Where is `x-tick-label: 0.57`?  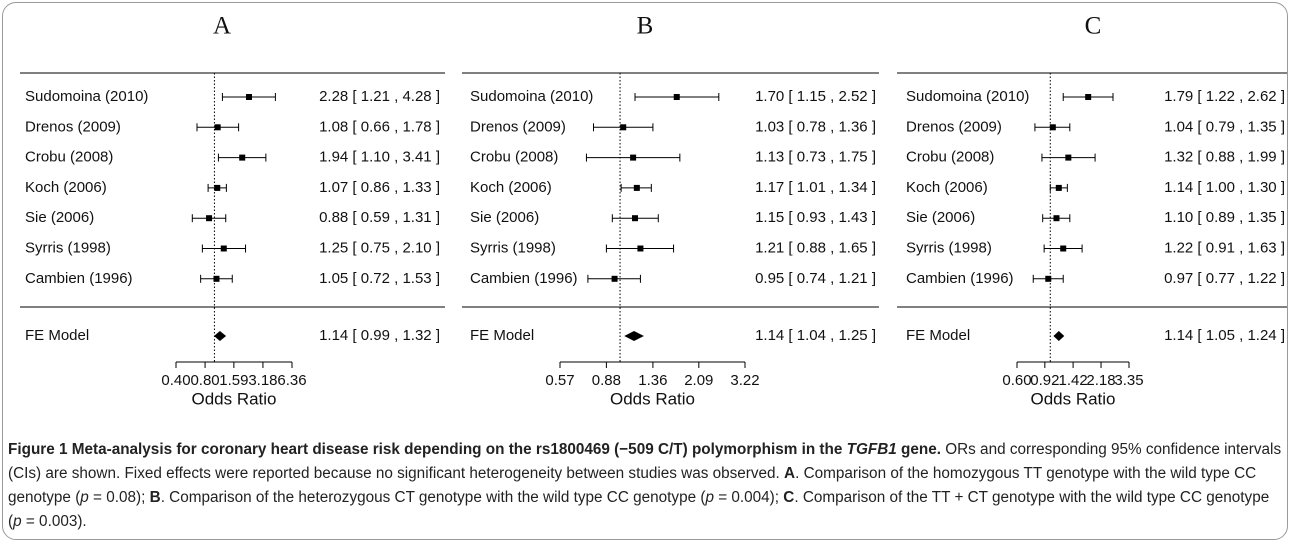 x-tick-label: 0.57 is located at coordinates (559, 380).